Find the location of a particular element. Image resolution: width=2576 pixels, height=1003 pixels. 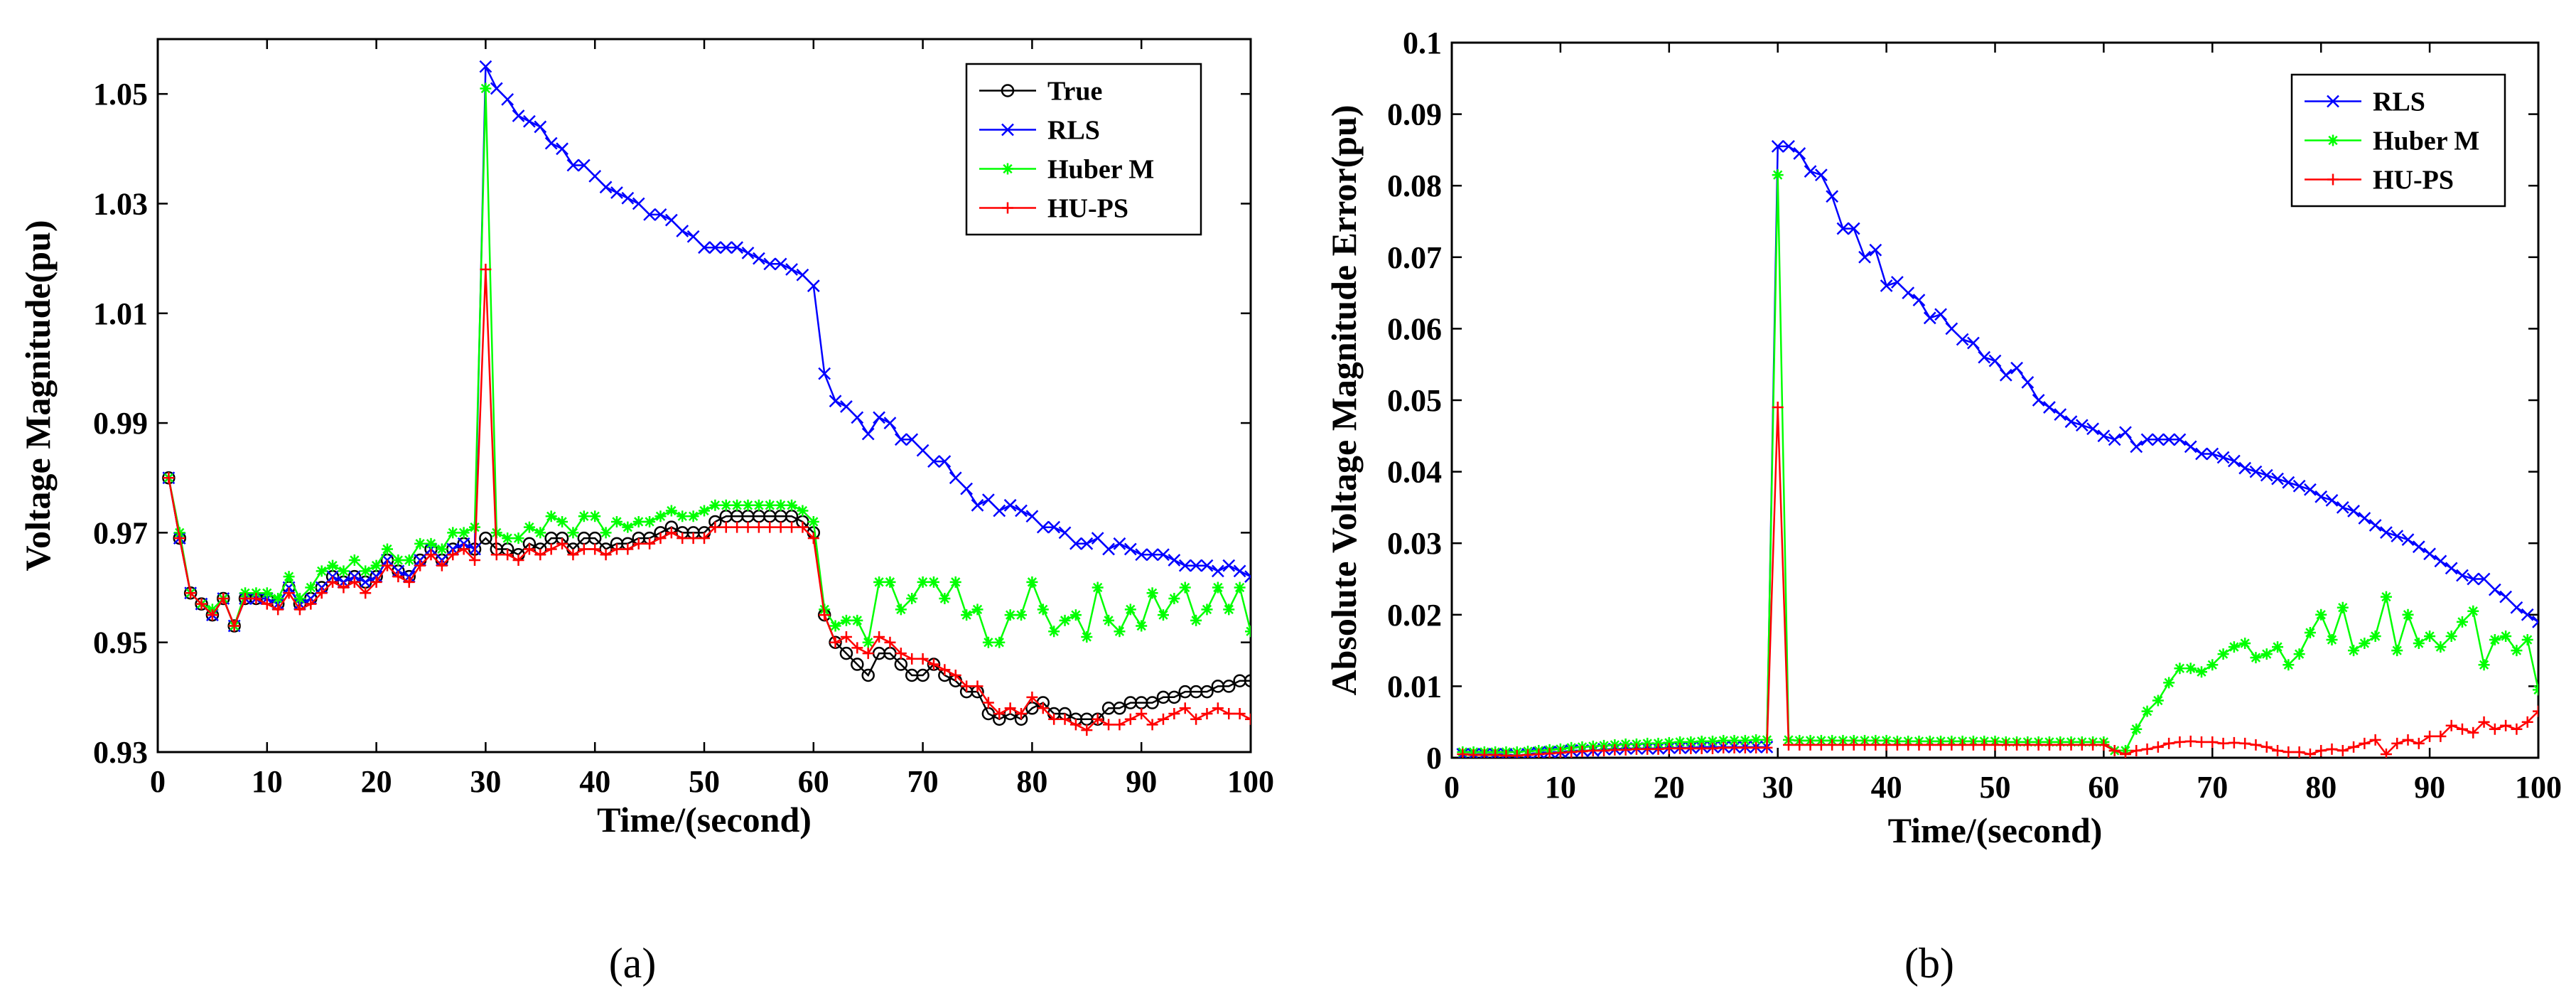

legend: True RLS Huber M HU-PS is located at coordinates (1084, 149).